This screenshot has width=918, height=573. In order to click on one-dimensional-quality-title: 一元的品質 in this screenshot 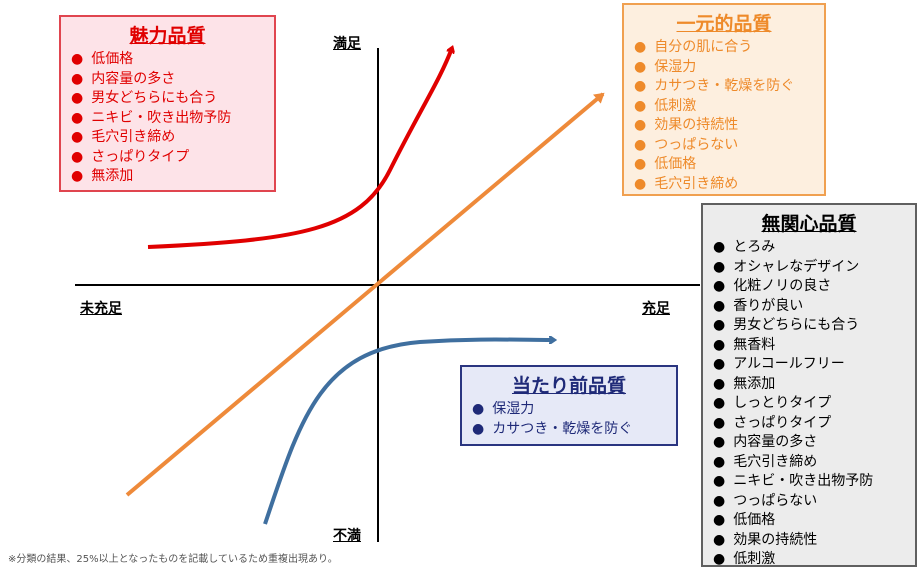, I will do `click(724, 24)`.